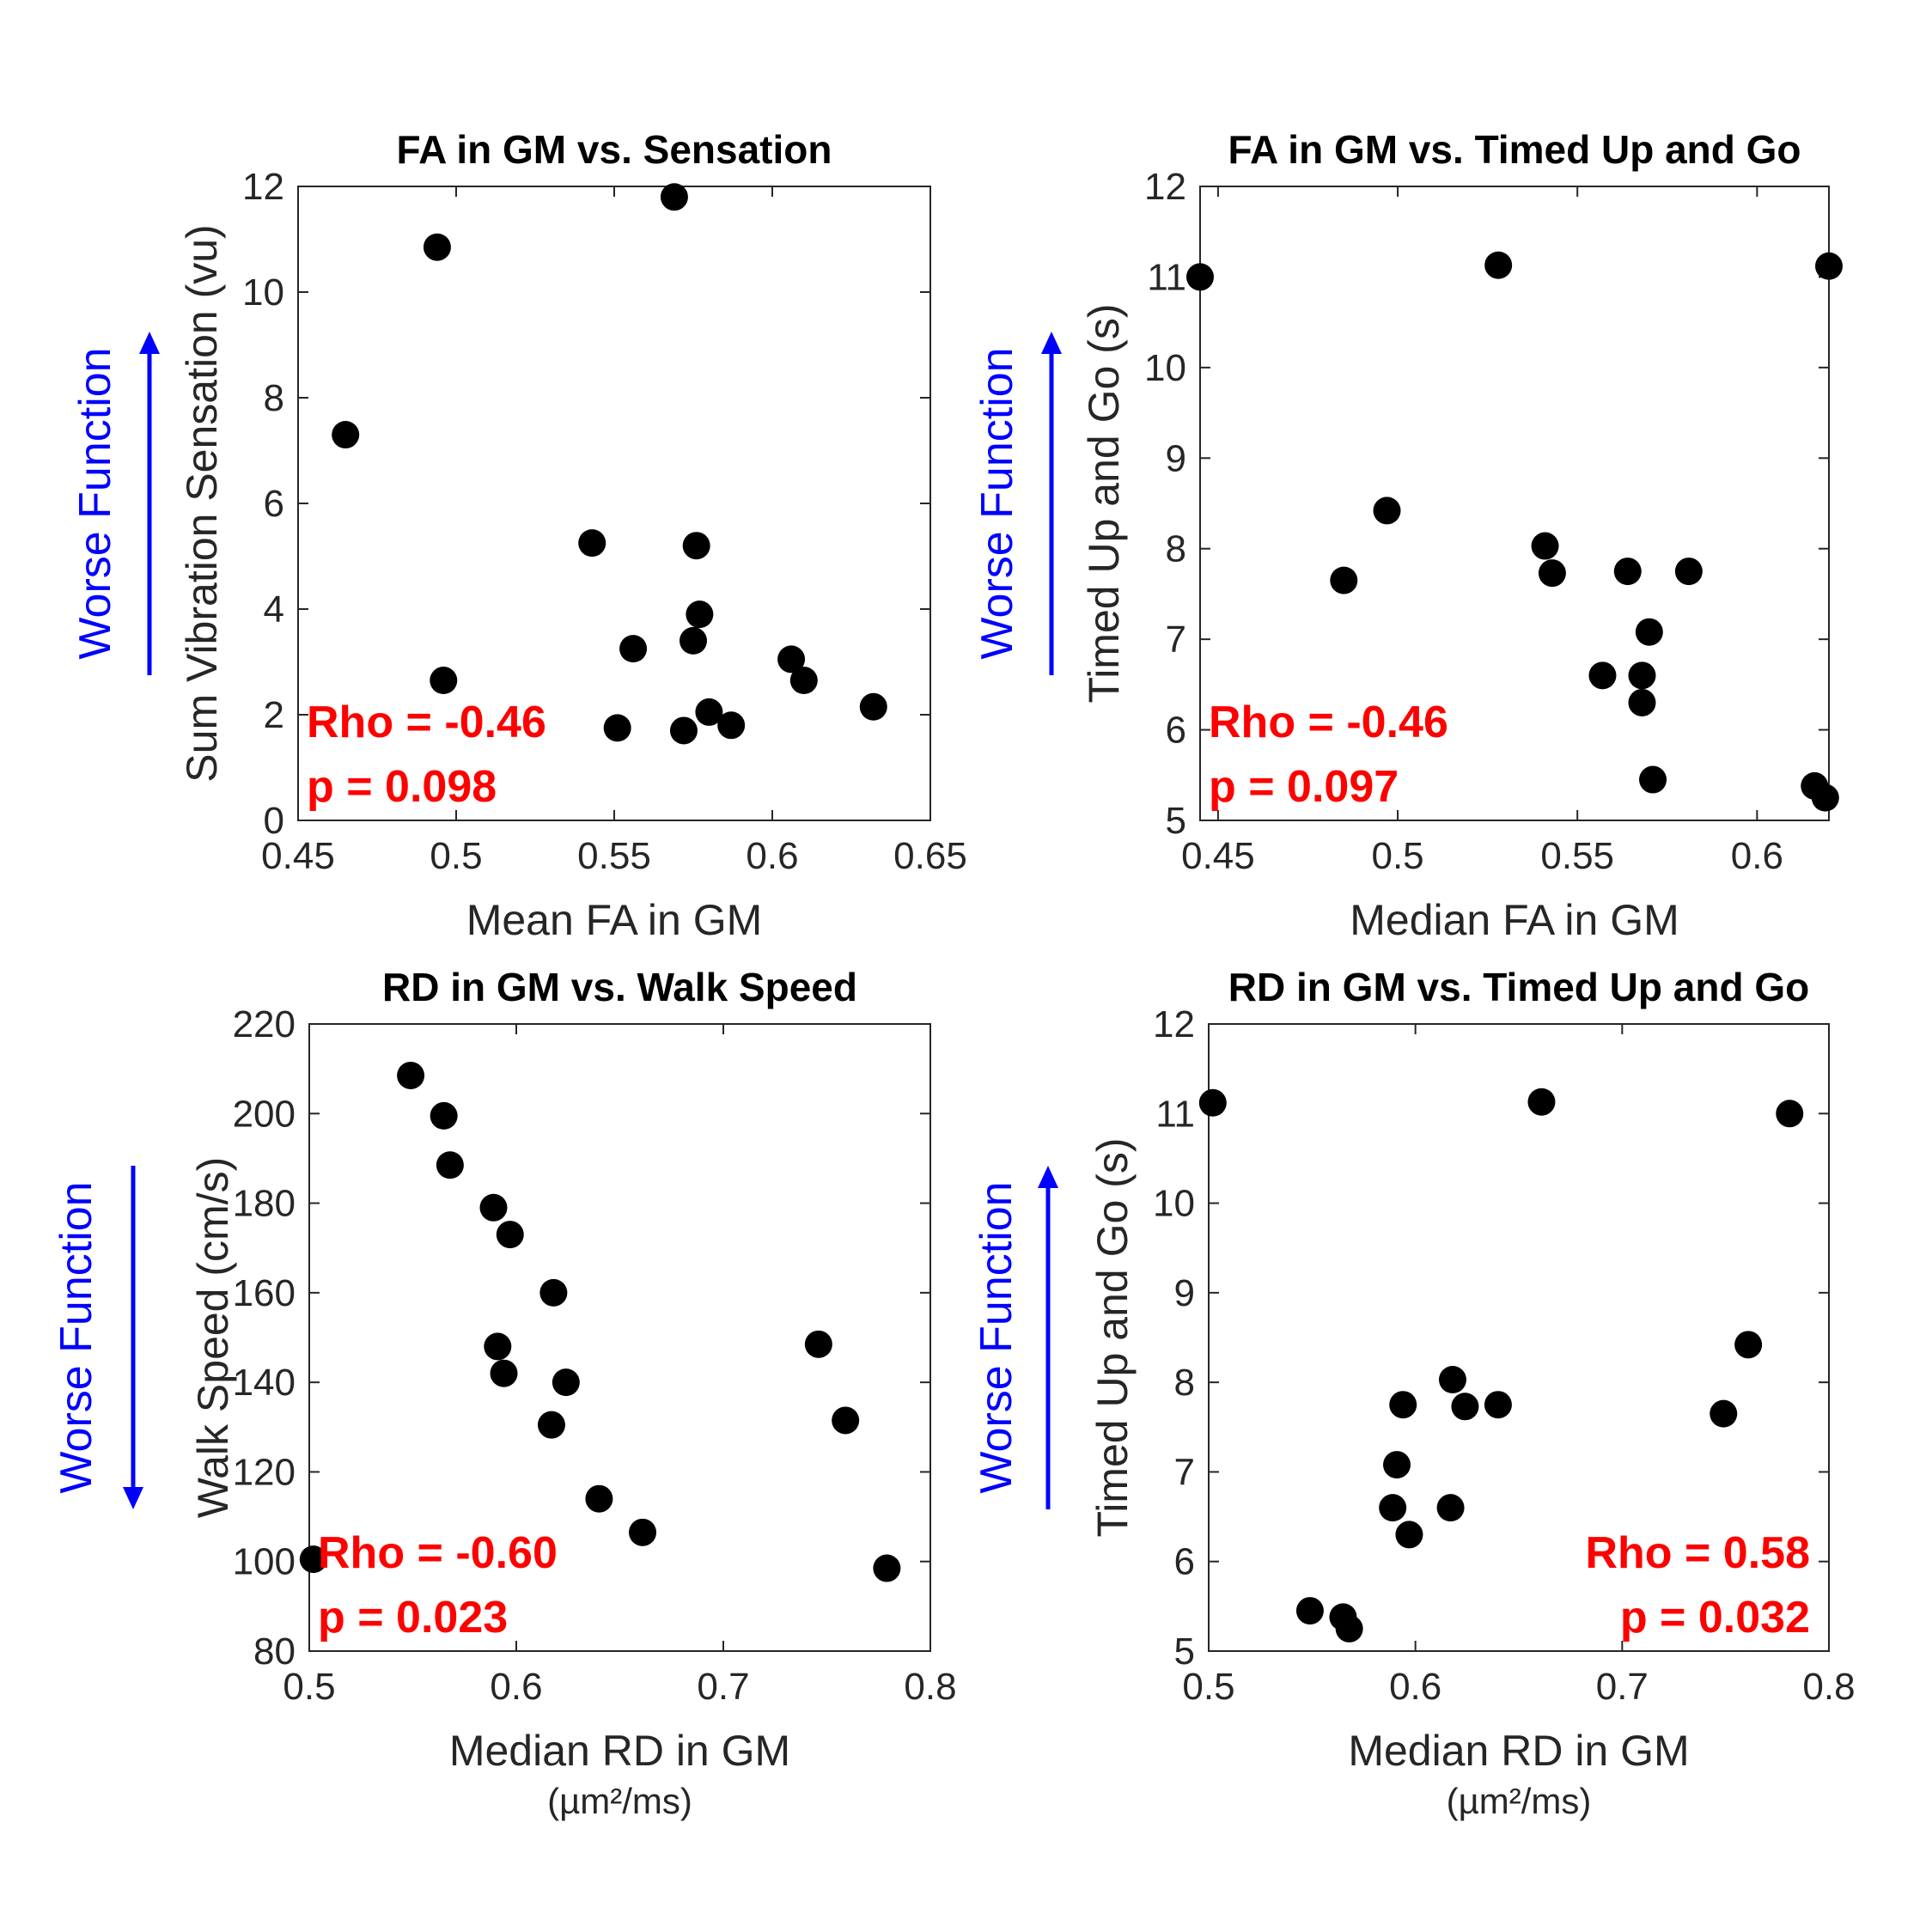 This screenshot has width=1932, height=1932. Describe the element at coordinates (264, 1024) in the screenshot. I see `y-tick-label: 220` at that location.